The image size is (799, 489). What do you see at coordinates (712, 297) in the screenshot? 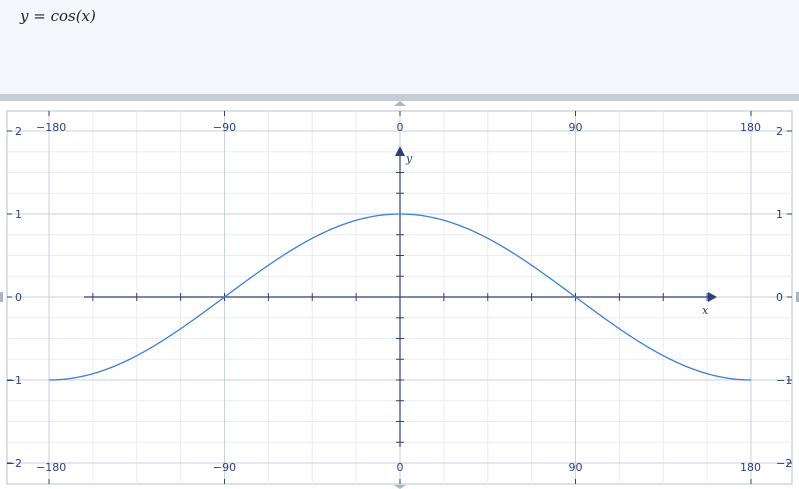
I see `x-axis-arrow` at bounding box center [712, 297].